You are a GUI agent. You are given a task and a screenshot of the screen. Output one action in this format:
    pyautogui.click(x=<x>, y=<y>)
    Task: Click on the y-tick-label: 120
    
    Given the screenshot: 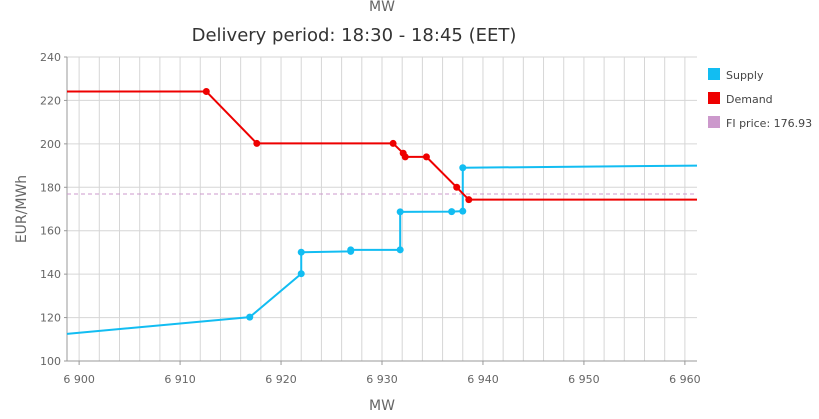 What is the action you would take?
    pyautogui.click(x=50, y=318)
    